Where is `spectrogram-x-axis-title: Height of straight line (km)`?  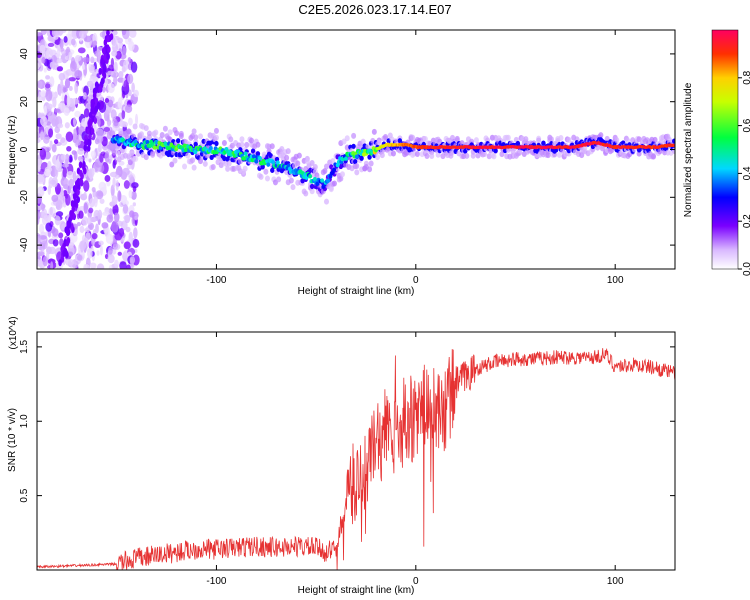 spectrogram-x-axis-title: Height of straight line (km) is located at coordinates (356, 291).